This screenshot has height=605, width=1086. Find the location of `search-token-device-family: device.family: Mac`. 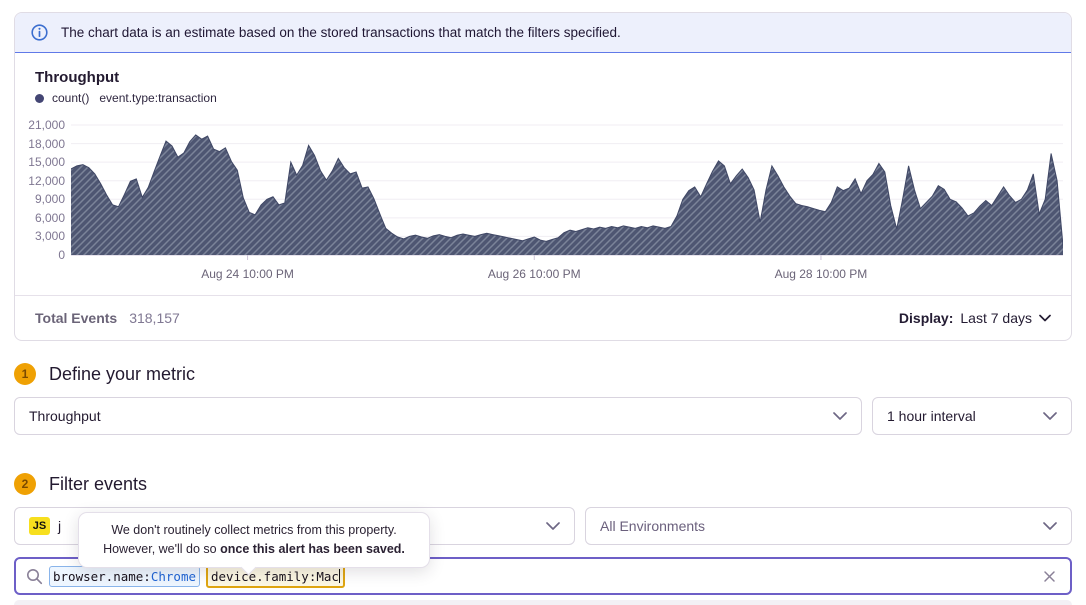

search-token-device-family: device.family: Mac is located at coordinates (275, 576).